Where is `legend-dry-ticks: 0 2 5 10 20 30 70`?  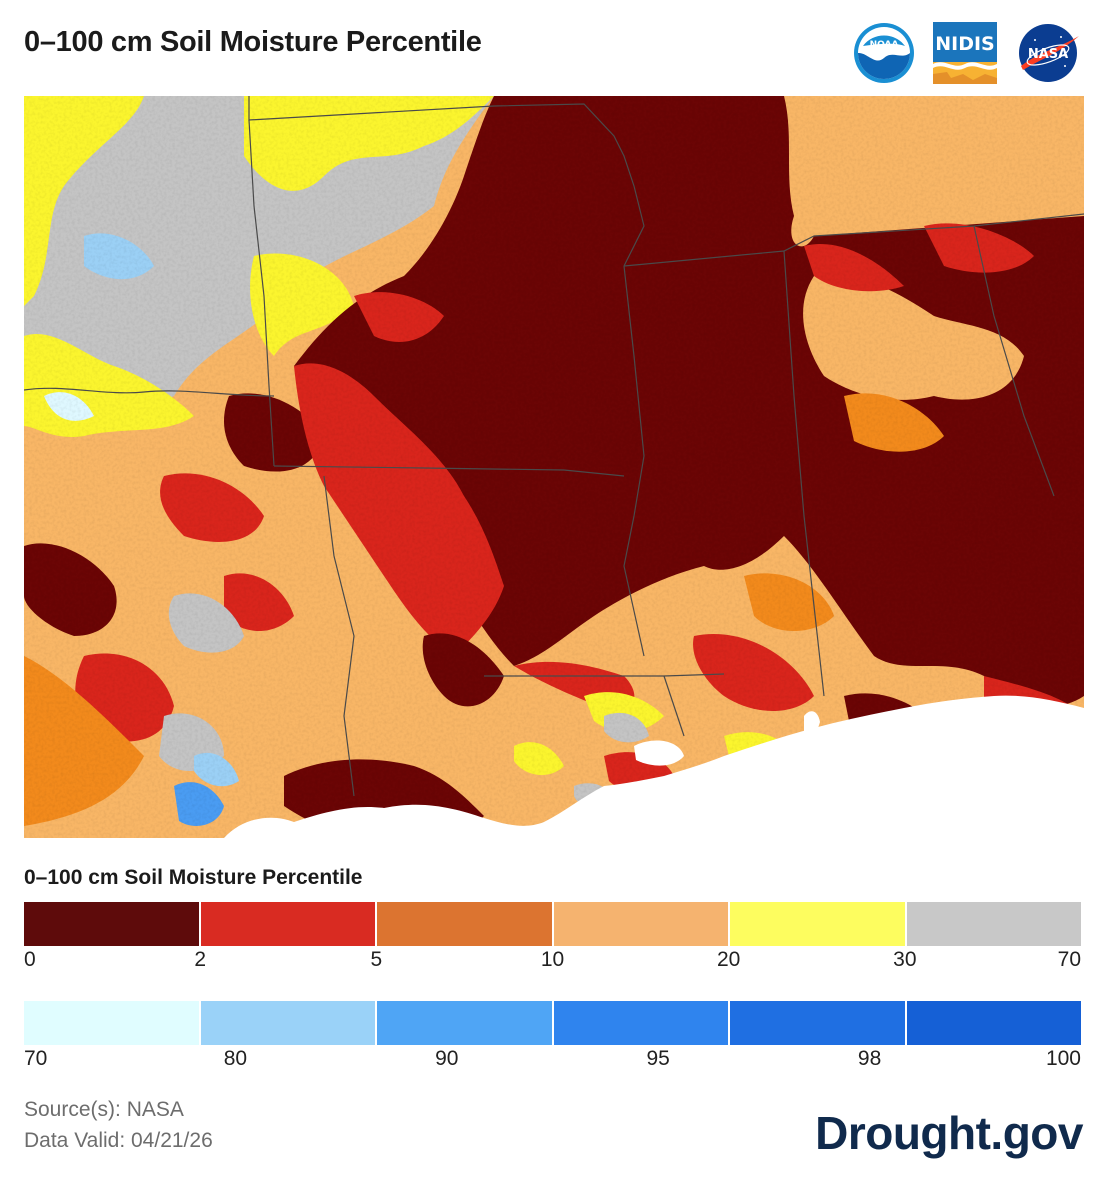
legend-dry-ticks: 0 2 5 10 20 30 70 is located at coordinates (552, 961).